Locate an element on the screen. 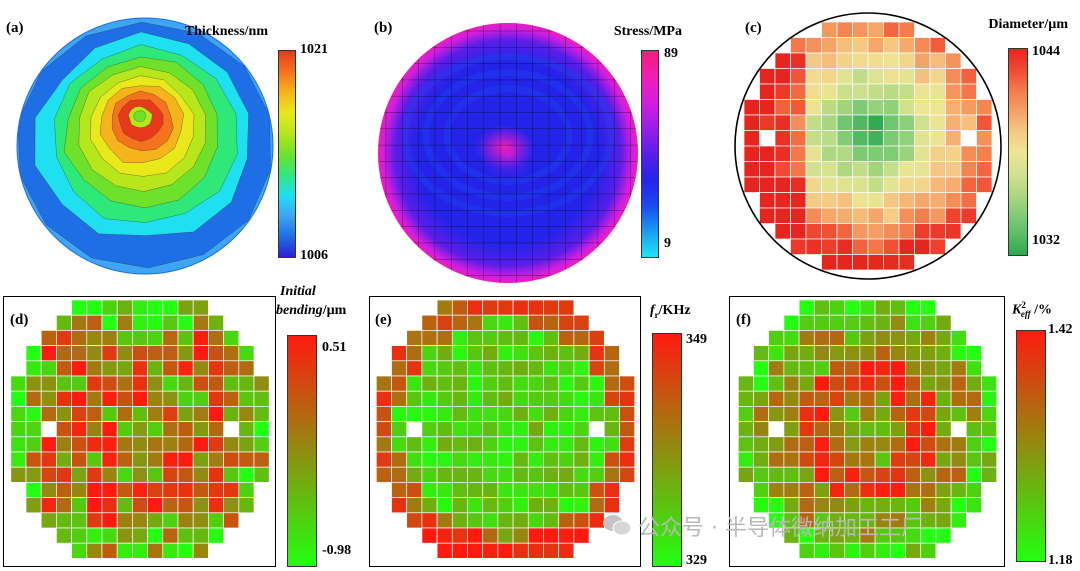 The height and width of the screenshot is (571, 1080). diameter-colorbar-title: Diameter/µm is located at coordinates (1028, 24).